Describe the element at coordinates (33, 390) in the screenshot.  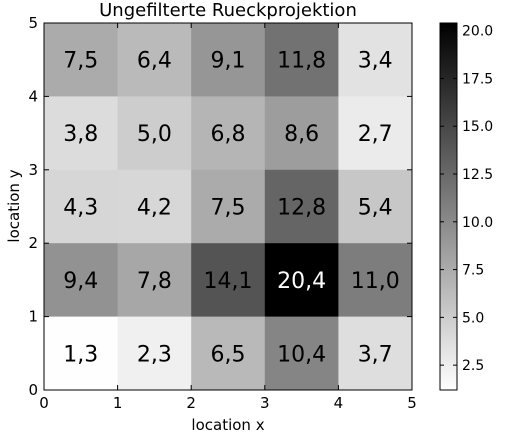
I see `y-tick-label: 0` at that location.